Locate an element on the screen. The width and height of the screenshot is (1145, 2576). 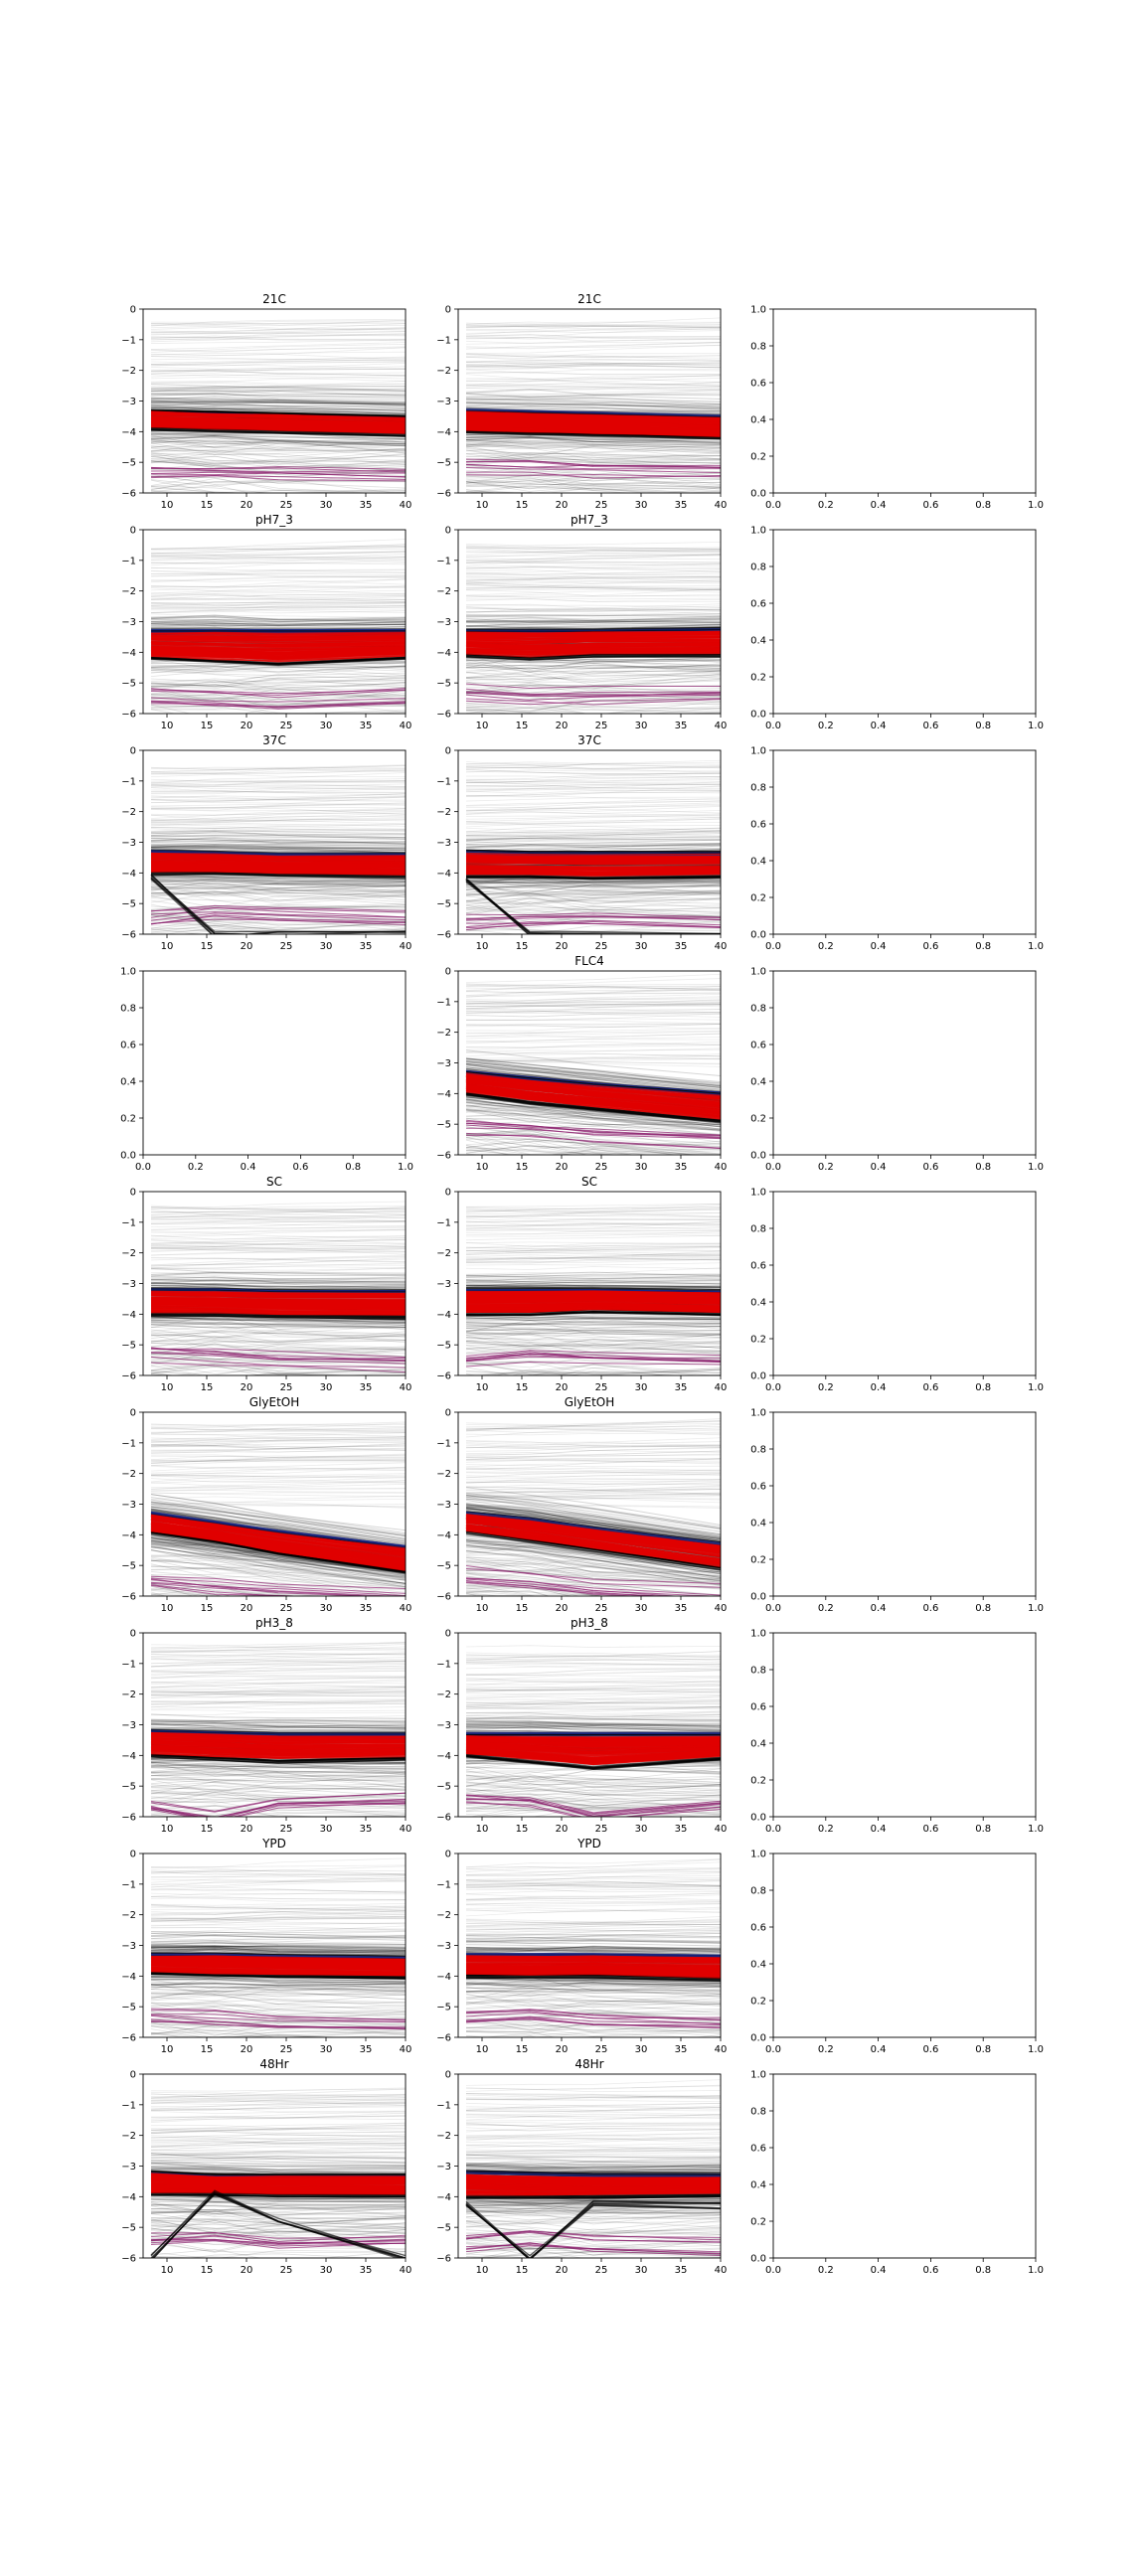
x-tick-label: 0.2 is located at coordinates (826, 1167).